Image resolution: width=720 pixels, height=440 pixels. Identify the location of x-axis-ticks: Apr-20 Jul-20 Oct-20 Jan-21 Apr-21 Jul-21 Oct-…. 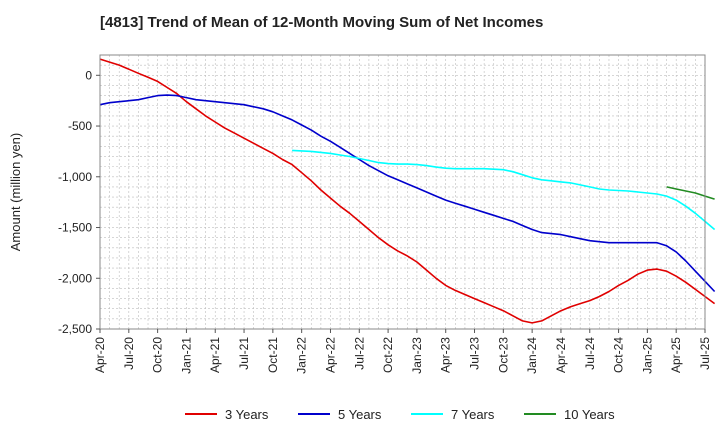
(402, 351).